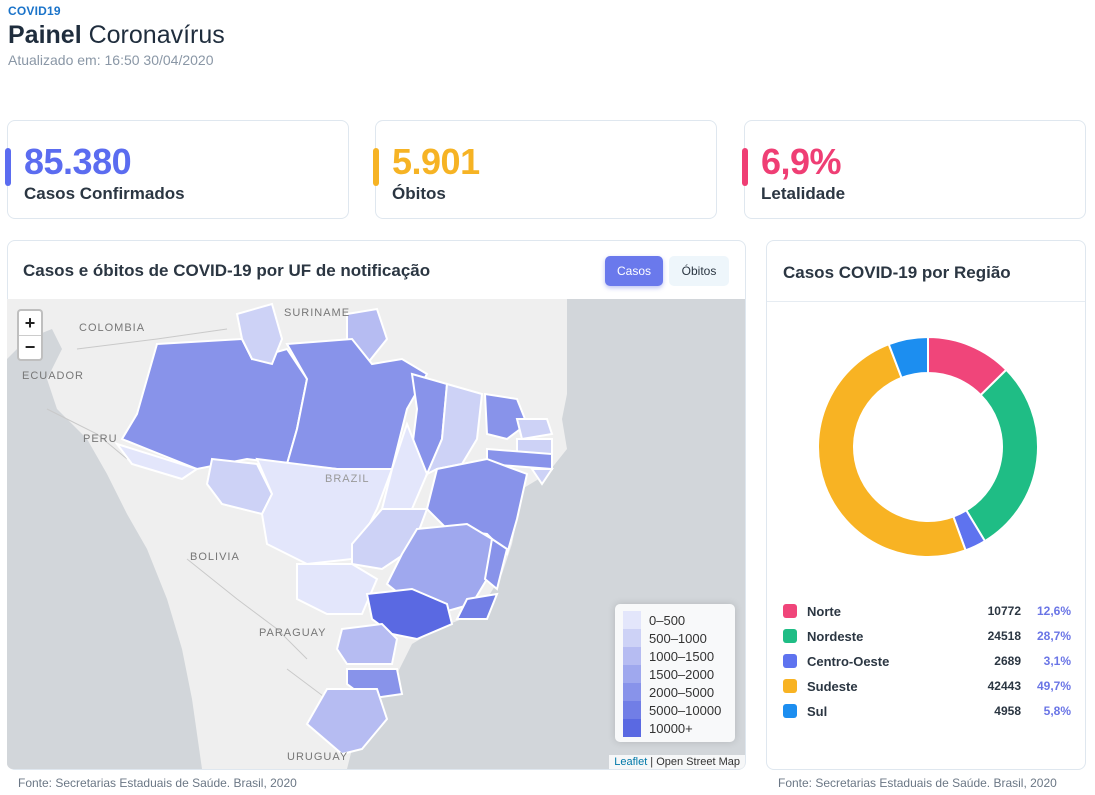 The height and width of the screenshot is (795, 1095). What do you see at coordinates (1007, 711) in the screenshot?
I see `region-cases: 4958` at bounding box center [1007, 711].